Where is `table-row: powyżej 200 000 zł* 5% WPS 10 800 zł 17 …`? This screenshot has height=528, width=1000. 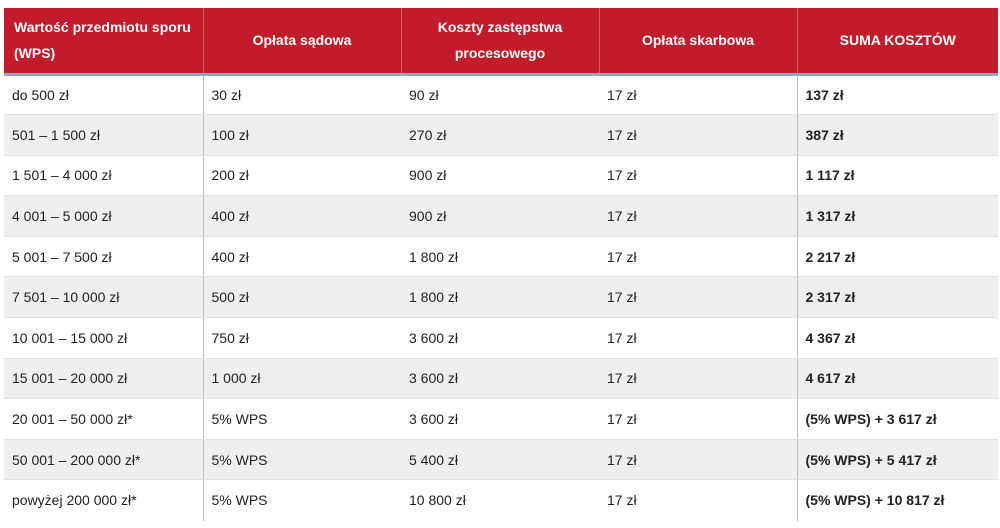
table-row: powyżej 200 000 zł* 5% WPS 10 800 zł 17 … is located at coordinates (501, 500).